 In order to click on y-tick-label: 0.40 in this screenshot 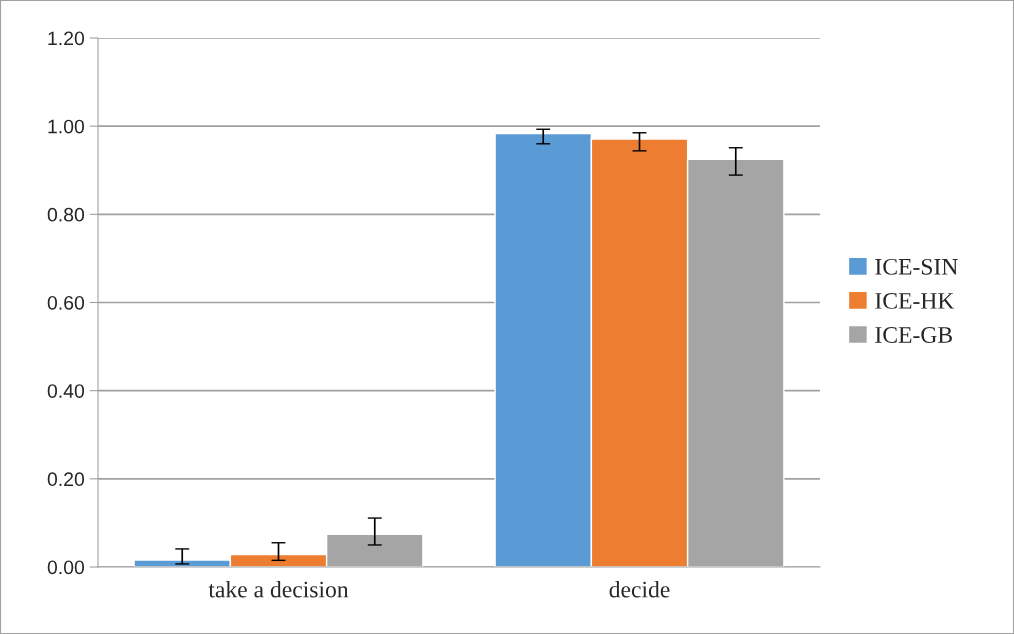, I will do `click(66, 391)`.